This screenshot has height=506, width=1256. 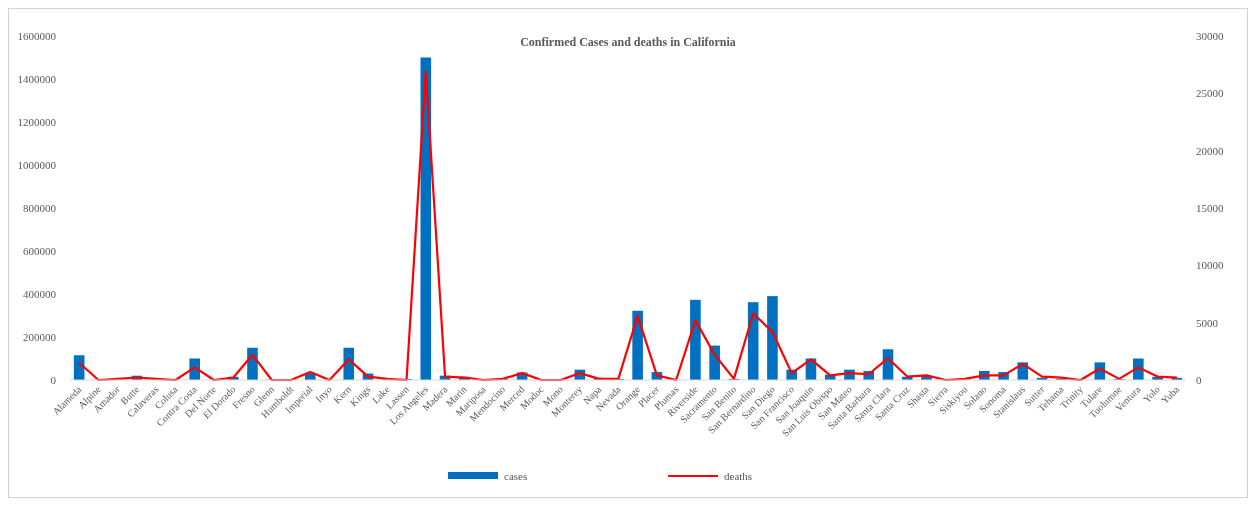 What do you see at coordinates (40, 207) in the screenshot?
I see `y-tick-label: 800000` at bounding box center [40, 207].